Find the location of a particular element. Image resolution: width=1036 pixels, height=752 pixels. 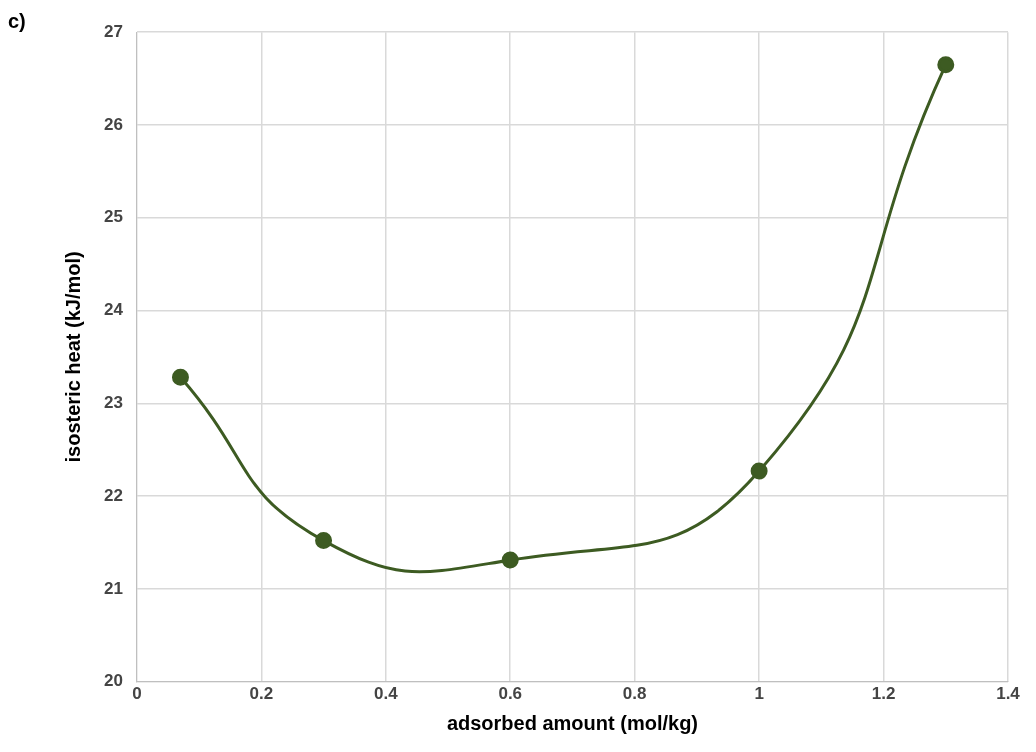

y-tick-label: 26 is located at coordinates (113, 124).